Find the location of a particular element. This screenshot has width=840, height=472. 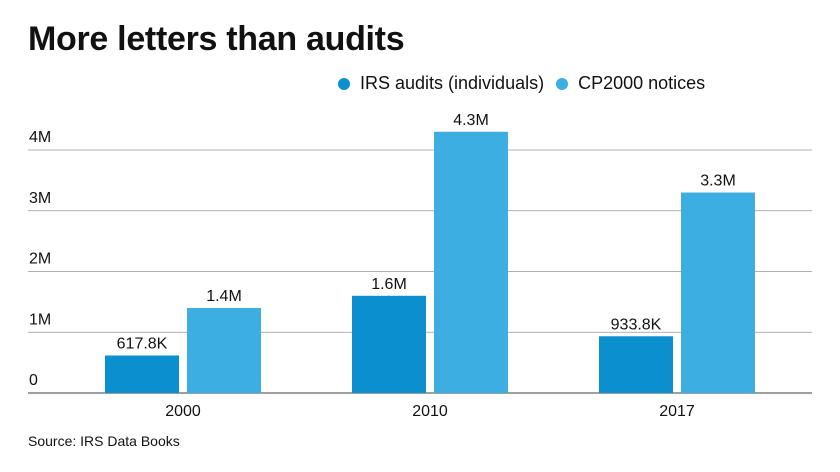

x-tick-label: 2017 is located at coordinates (677, 411).